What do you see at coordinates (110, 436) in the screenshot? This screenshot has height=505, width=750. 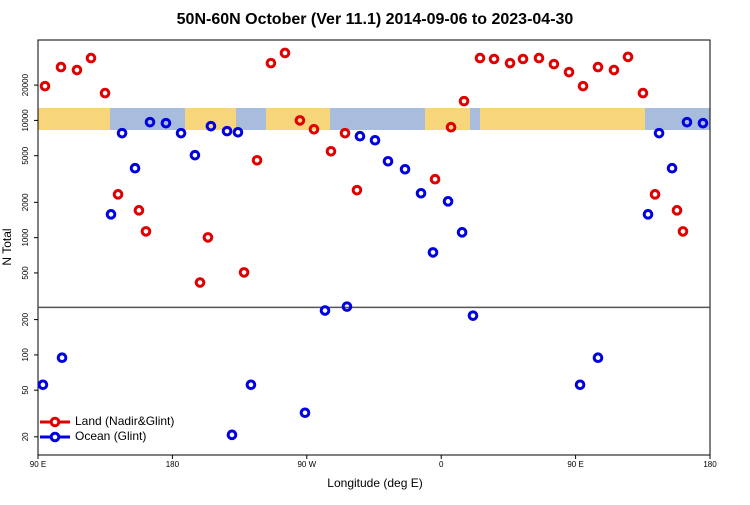 I see `legend-label: Ocean (Glint)` at bounding box center [110, 436].